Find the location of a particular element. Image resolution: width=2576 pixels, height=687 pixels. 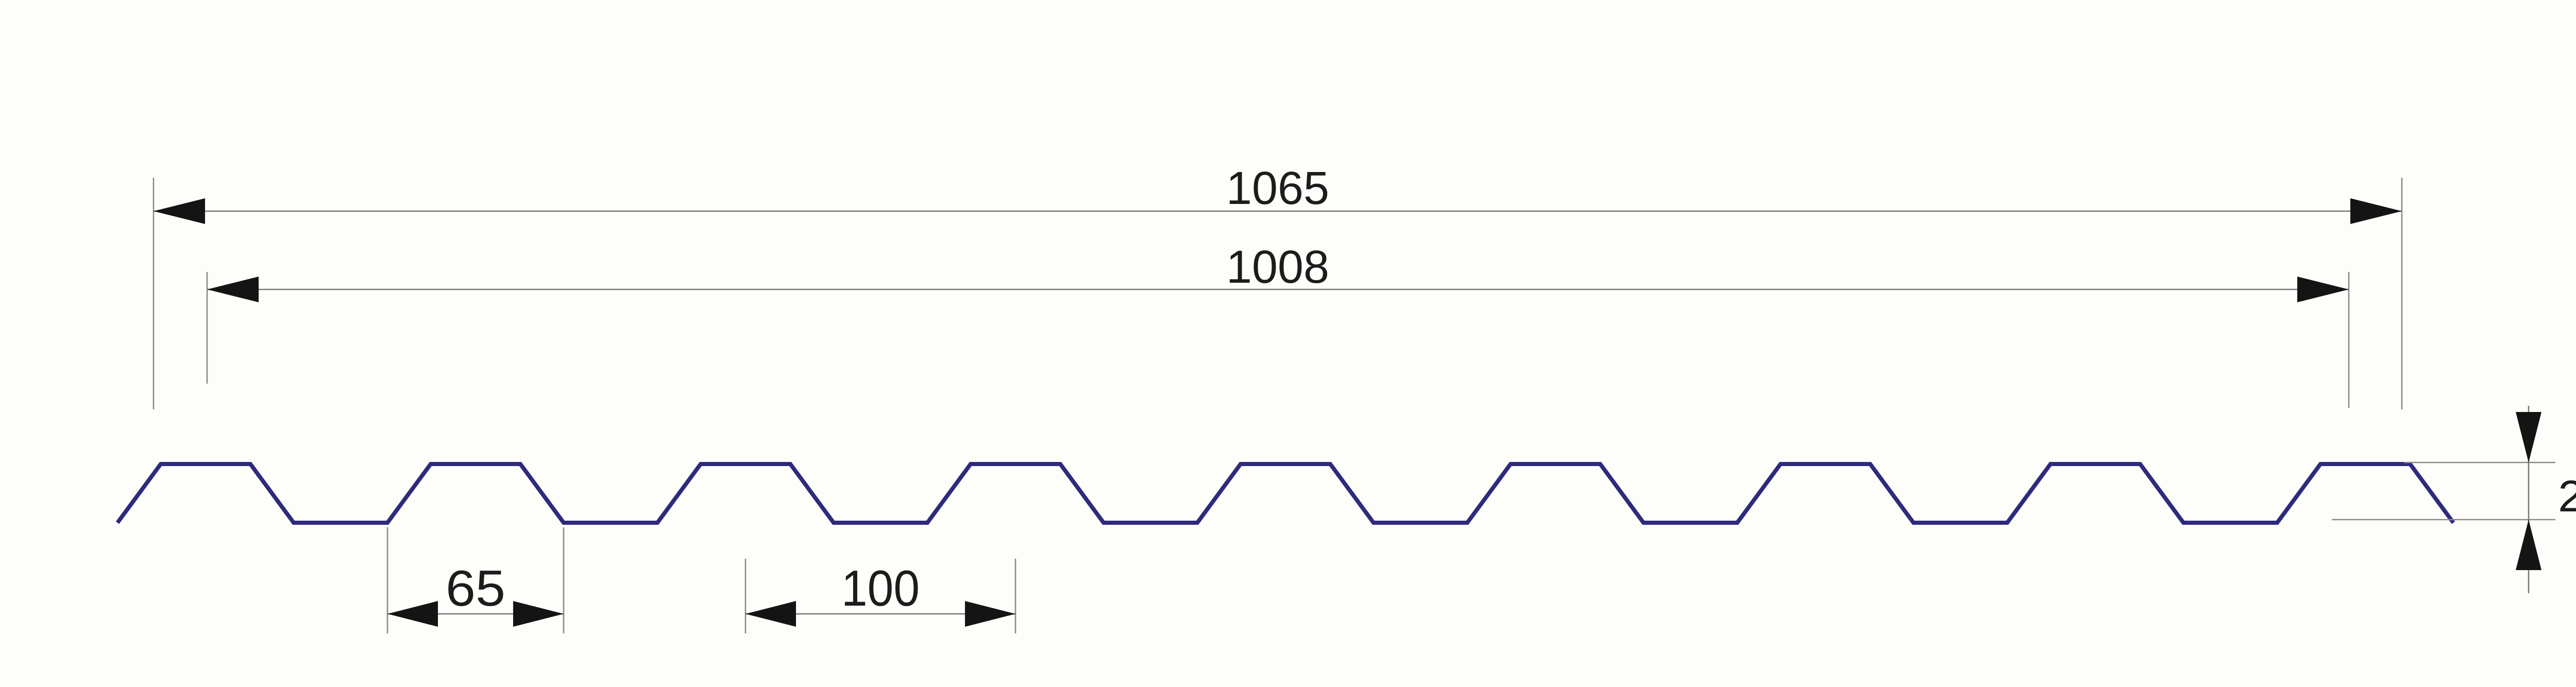

dimension-label: 21 мм is located at coordinates (2567, 496).